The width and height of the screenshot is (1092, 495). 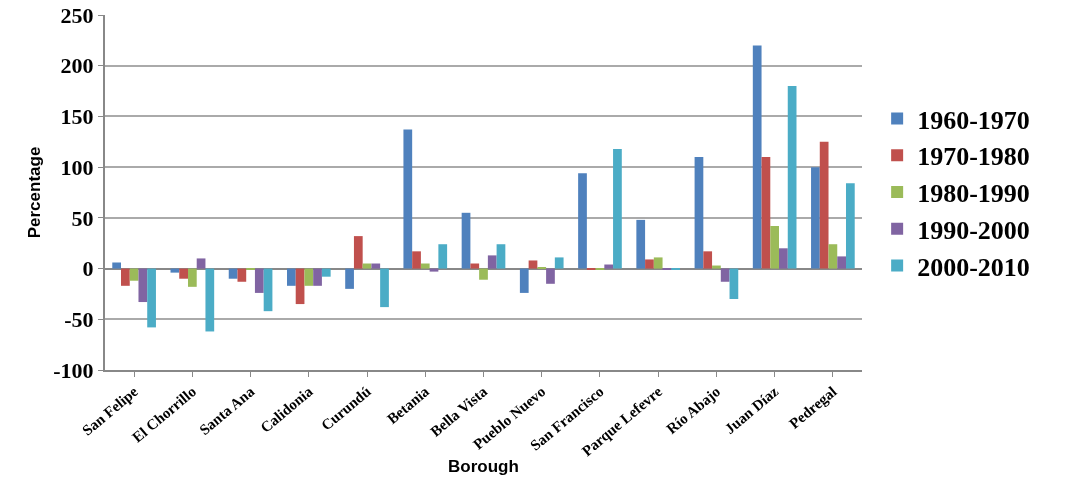 What do you see at coordinates (79, 319) in the screenshot?
I see `y-tick-label: -50` at bounding box center [79, 319].